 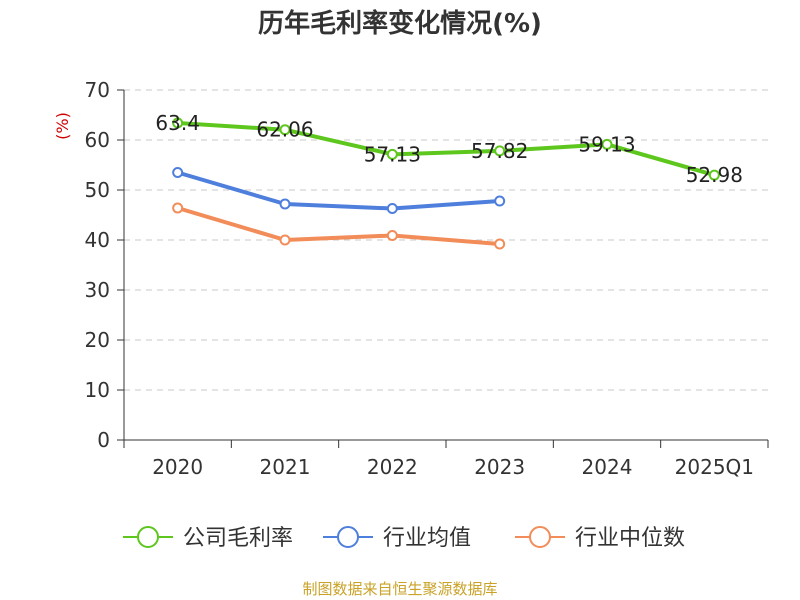 I want to click on data-label: 62.06, so click(x=284, y=130).